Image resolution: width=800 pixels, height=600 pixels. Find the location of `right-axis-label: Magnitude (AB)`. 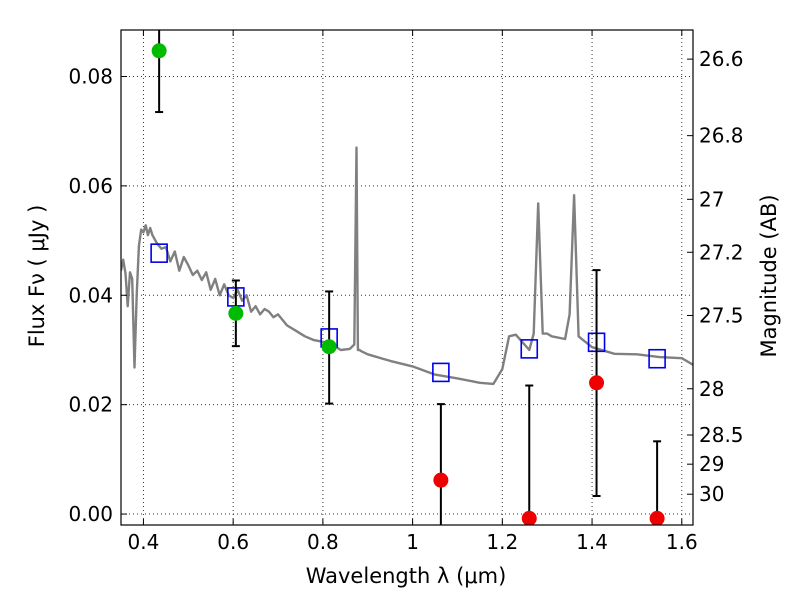

right-axis-label: Magnitude (AB) is located at coordinates (769, 275).